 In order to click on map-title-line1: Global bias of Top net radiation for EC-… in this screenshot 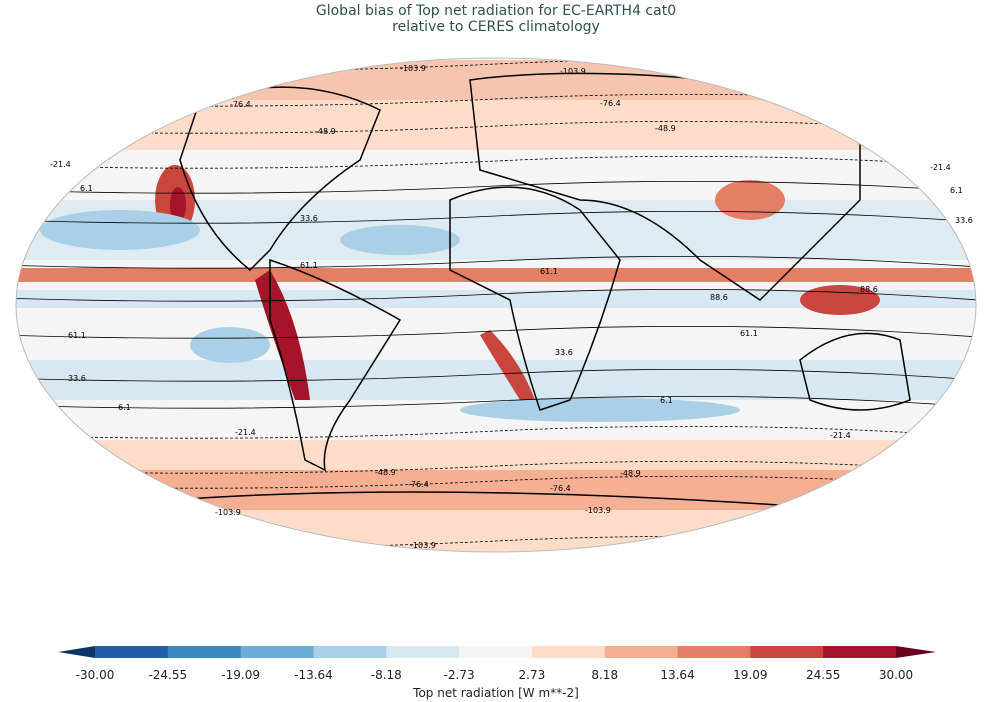, I will do `click(496, 11)`.